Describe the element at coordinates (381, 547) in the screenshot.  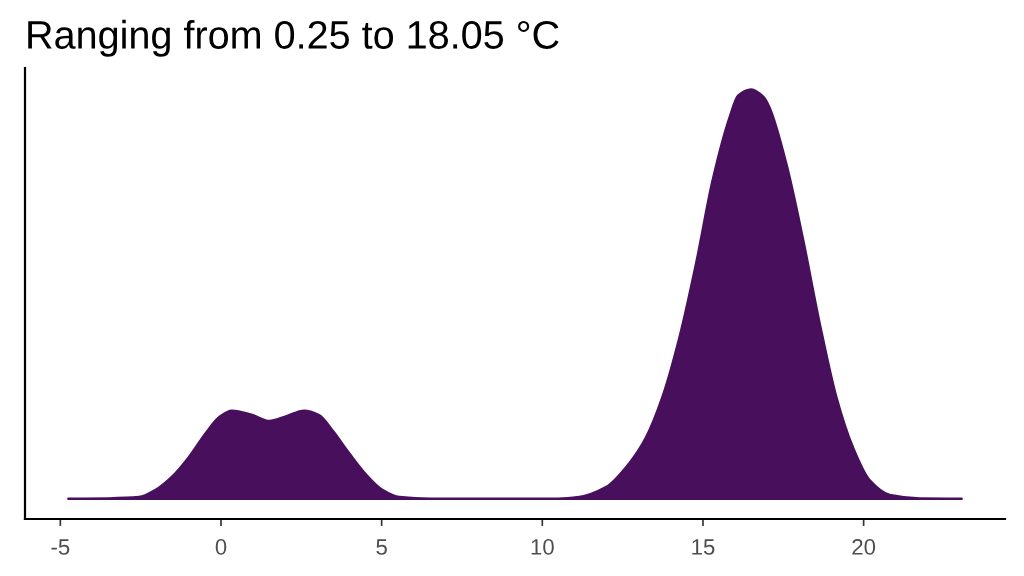
I see `x-tick-label: 5` at that location.